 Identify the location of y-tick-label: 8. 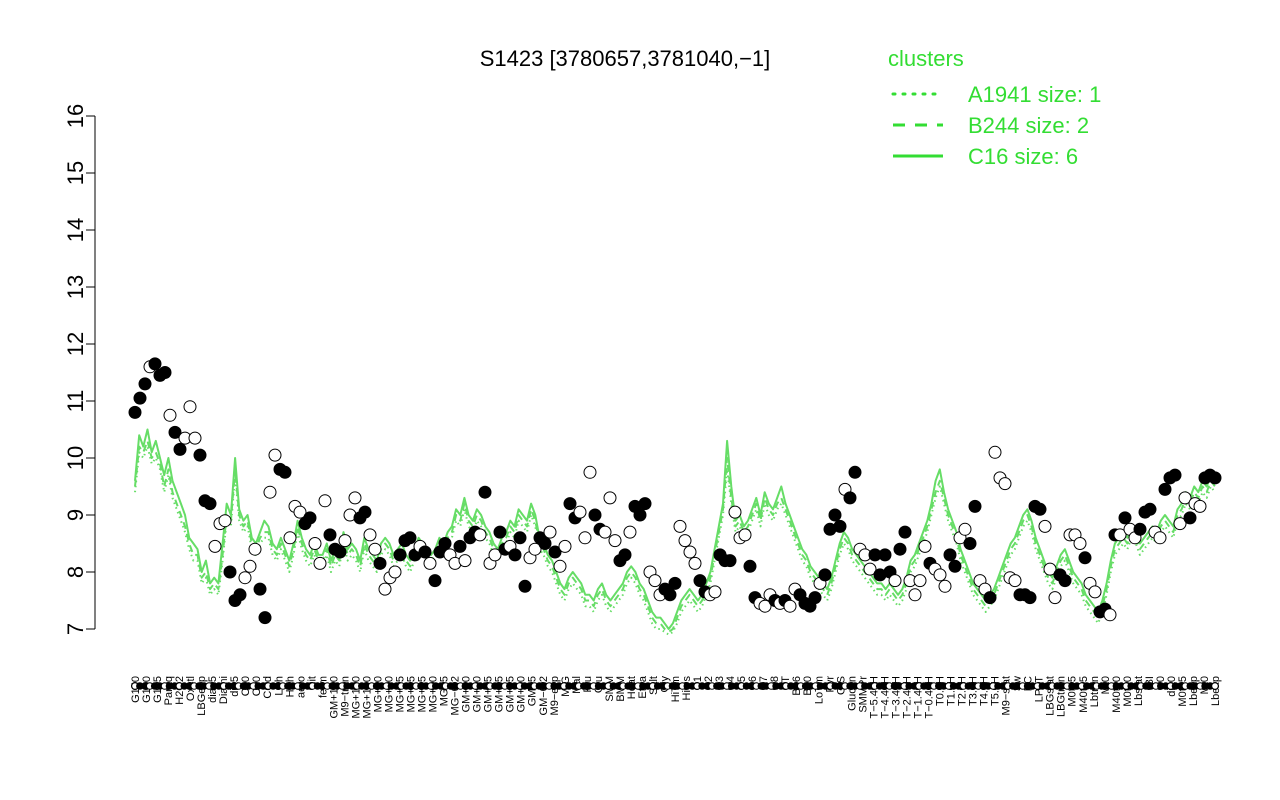
(75, 572).